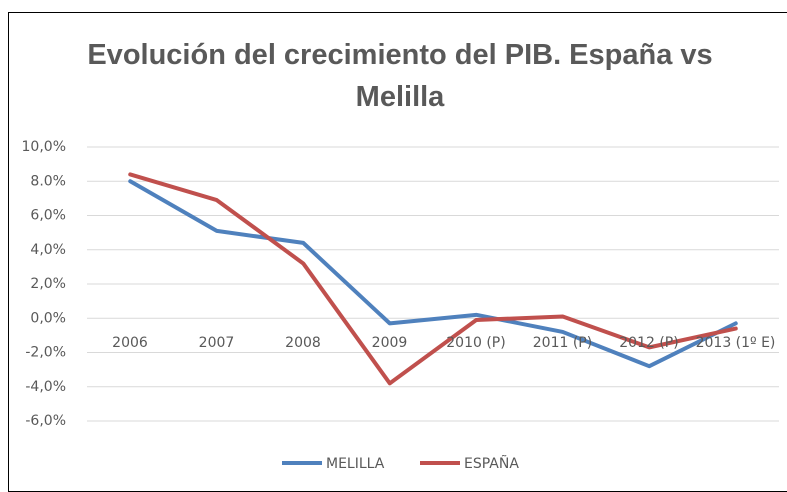  What do you see at coordinates (355, 464) in the screenshot?
I see `legend-label: MELILLA` at bounding box center [355, 464].